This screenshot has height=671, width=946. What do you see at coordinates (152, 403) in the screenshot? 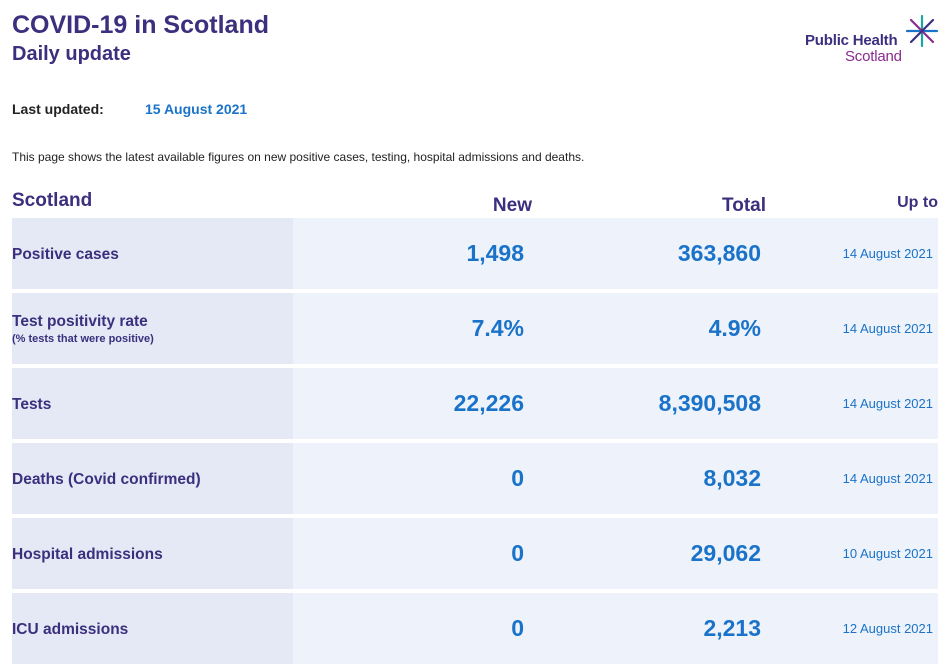
I see `row-label-cell: Tests` at bounding box center [152, 403].